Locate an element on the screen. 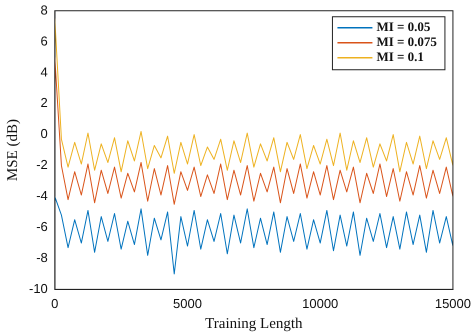  y-tick-label: 6 is located at coordinates (44, 40).